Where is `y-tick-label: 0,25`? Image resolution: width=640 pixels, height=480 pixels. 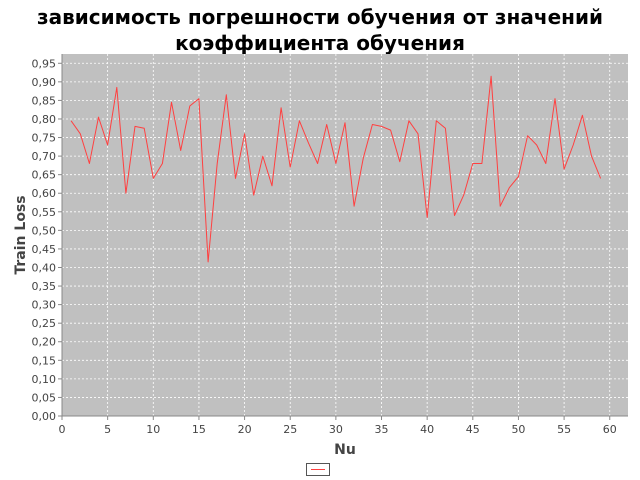 y-tick-label: 0,25 is located at coordinates (44, 323).